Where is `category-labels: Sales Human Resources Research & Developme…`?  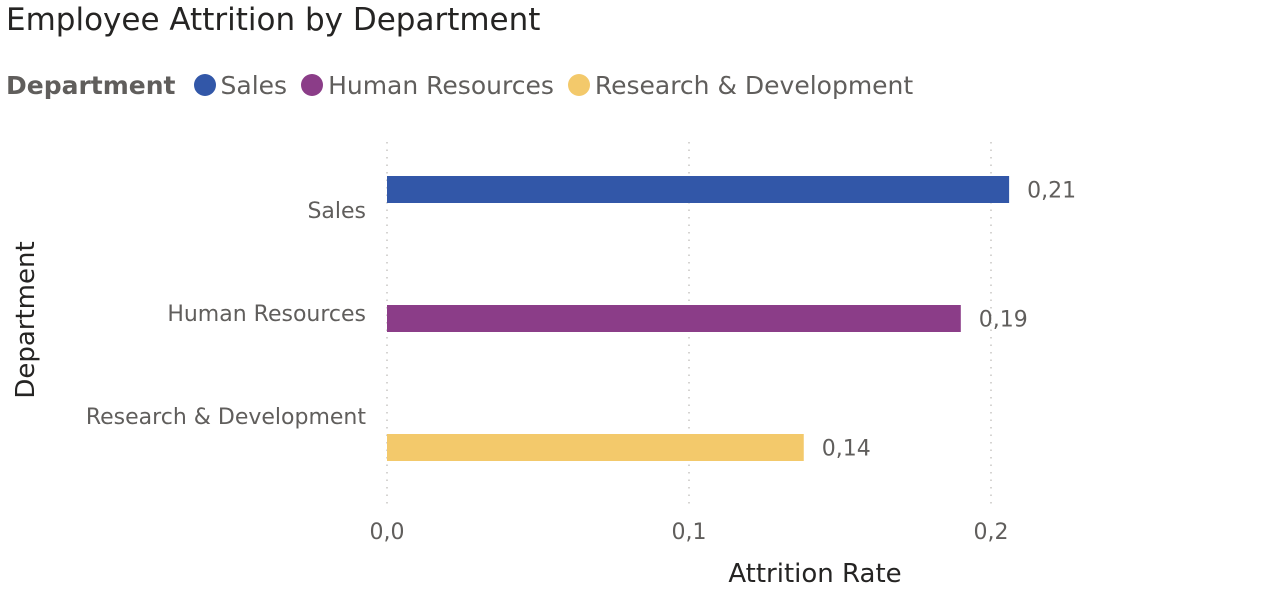 category-labels: Sales Human Resources Research & Developme… is located at coordinates (226, 314).